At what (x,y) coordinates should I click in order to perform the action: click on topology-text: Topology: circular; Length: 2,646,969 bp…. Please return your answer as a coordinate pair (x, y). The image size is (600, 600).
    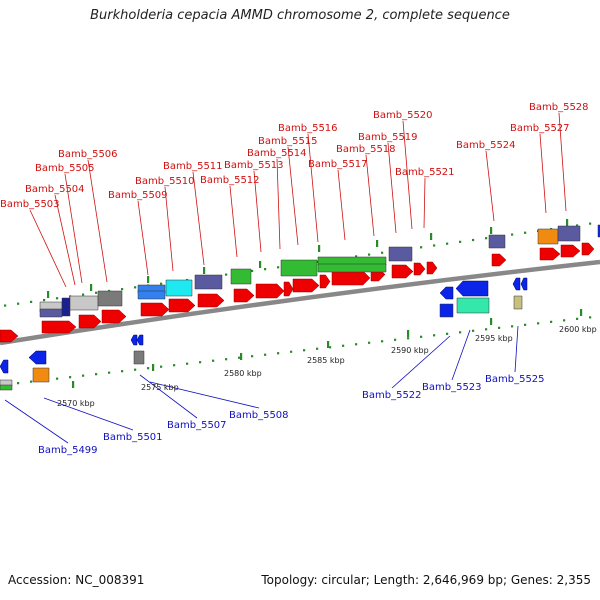
    Looking at the image, I should click on (426, 580).